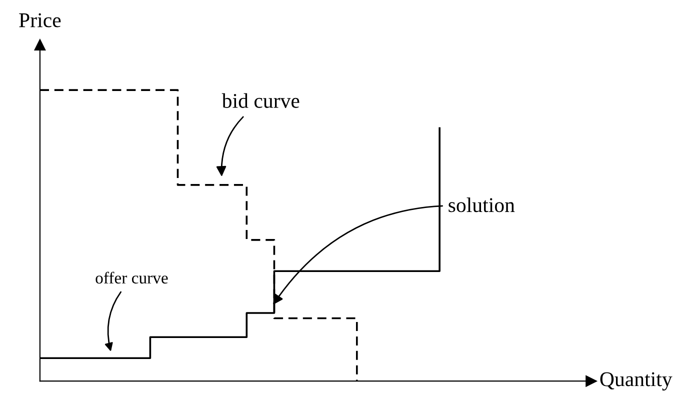 Image resolution: width=689 pixels, height=405 pixels. Describe the element at coordinates (40, 20) in the screenshot. I see `y-axis-title: Price` at that location.